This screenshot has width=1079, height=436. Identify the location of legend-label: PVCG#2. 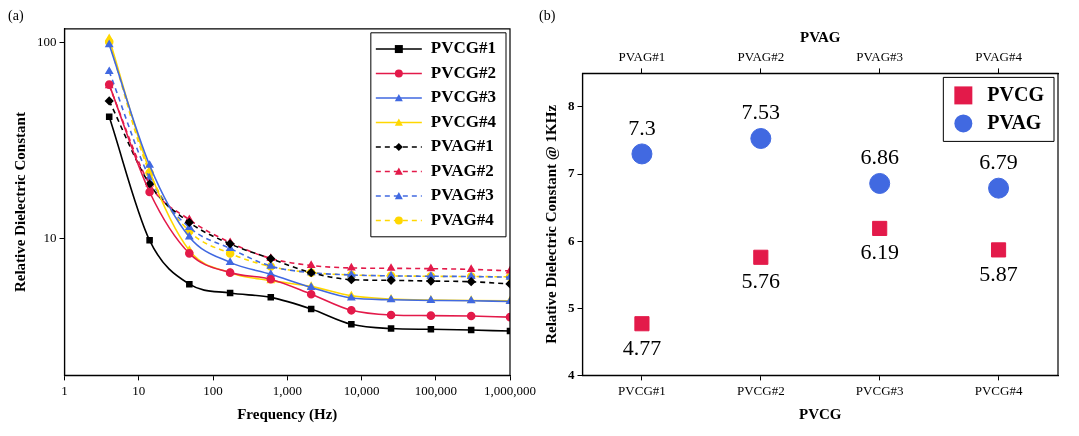
(463, 72).